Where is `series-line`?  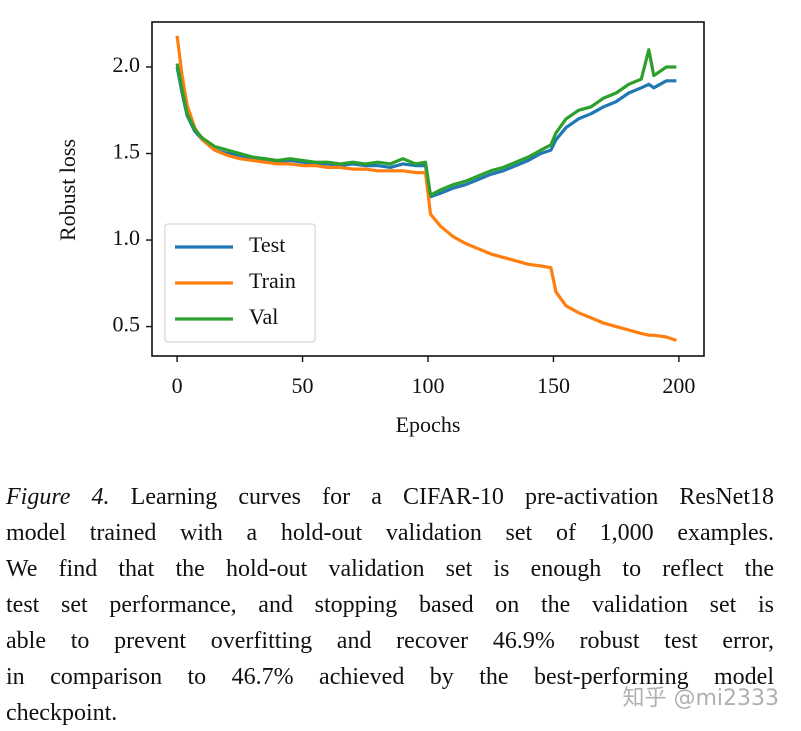 series-line is located at coordinates (426, 122).